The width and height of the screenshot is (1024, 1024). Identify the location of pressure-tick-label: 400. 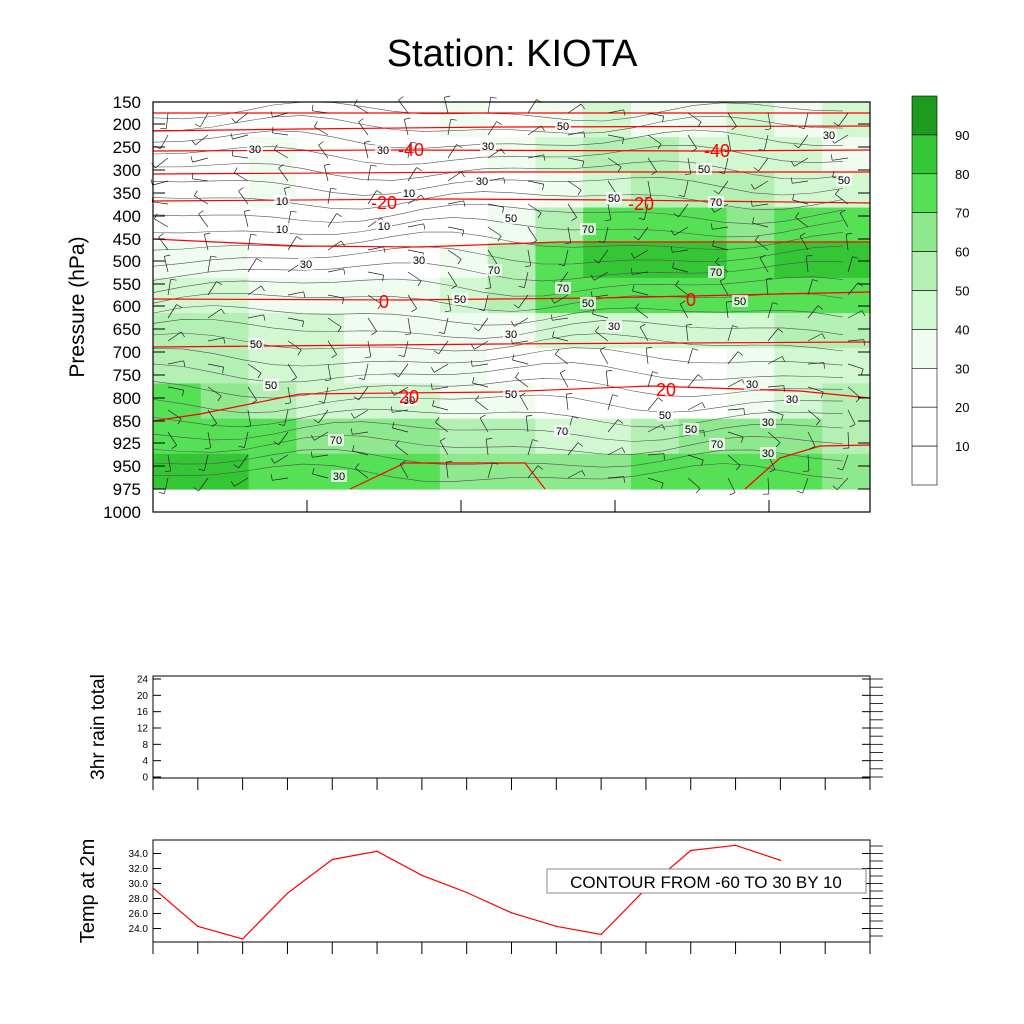
(127, 216).